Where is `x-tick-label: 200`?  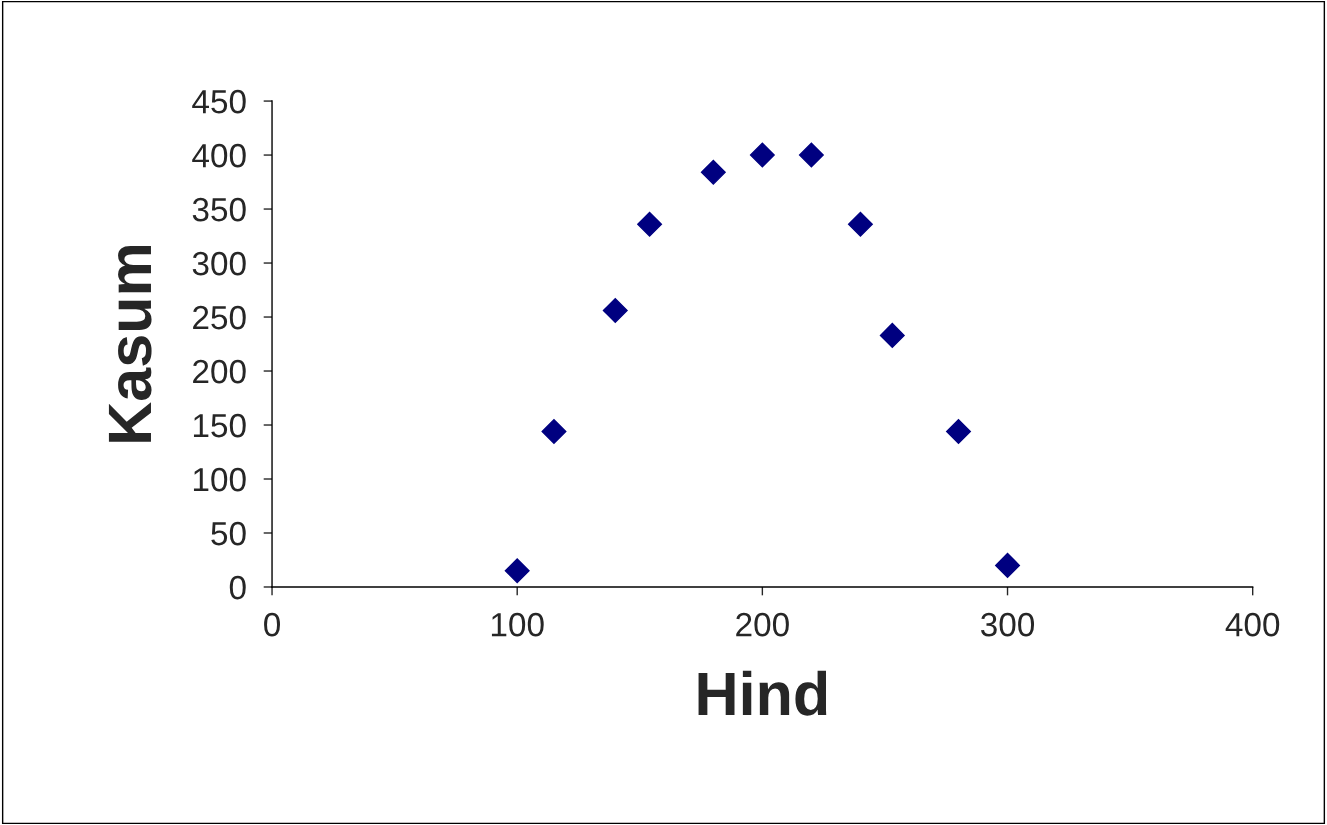
x-tick-label: 200 is located at coordinates (762, 624).